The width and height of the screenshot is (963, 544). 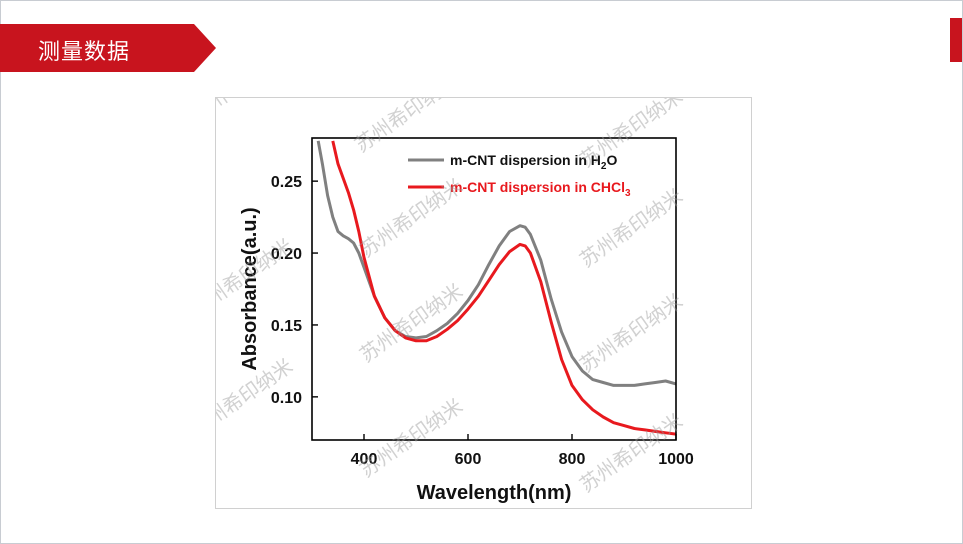 I want to click on y-tick-label: 0.20, so click(x=286, y=254).